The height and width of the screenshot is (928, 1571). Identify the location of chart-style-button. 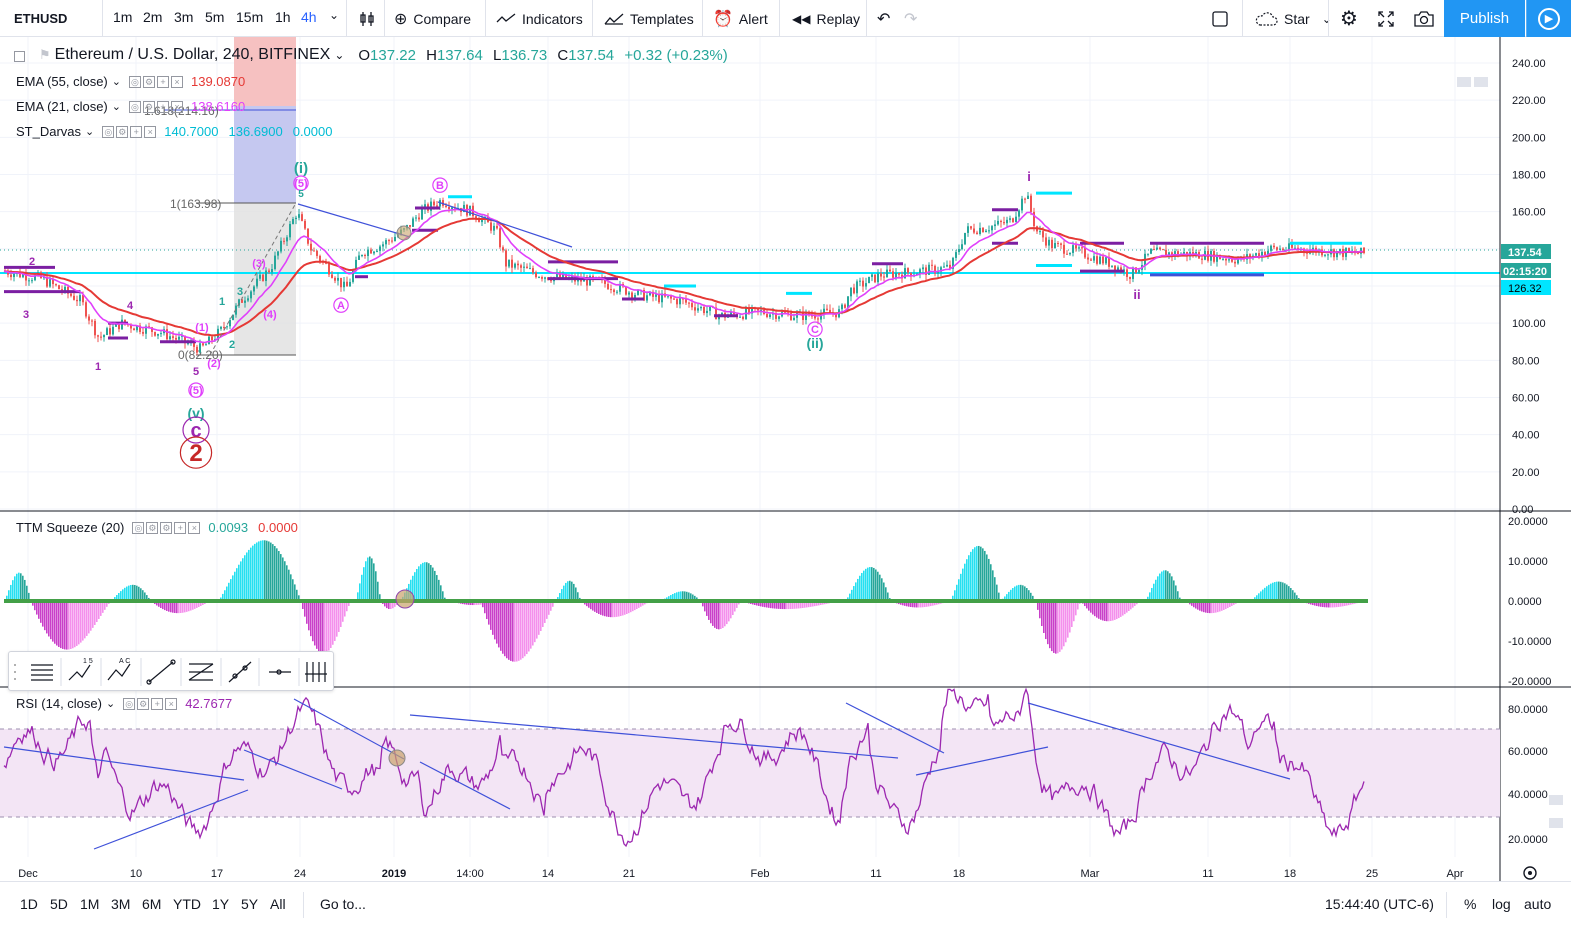
(367, 18).